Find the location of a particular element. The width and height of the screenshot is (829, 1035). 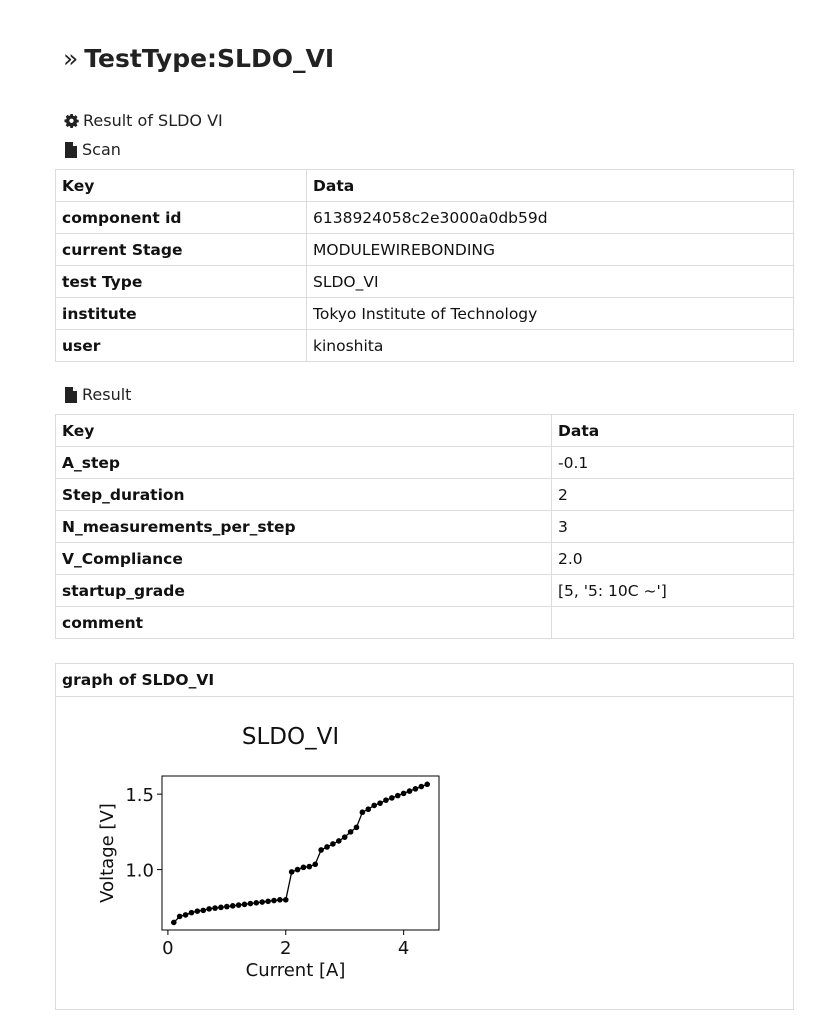

table-row: comment is located at coordinates (424, 622).